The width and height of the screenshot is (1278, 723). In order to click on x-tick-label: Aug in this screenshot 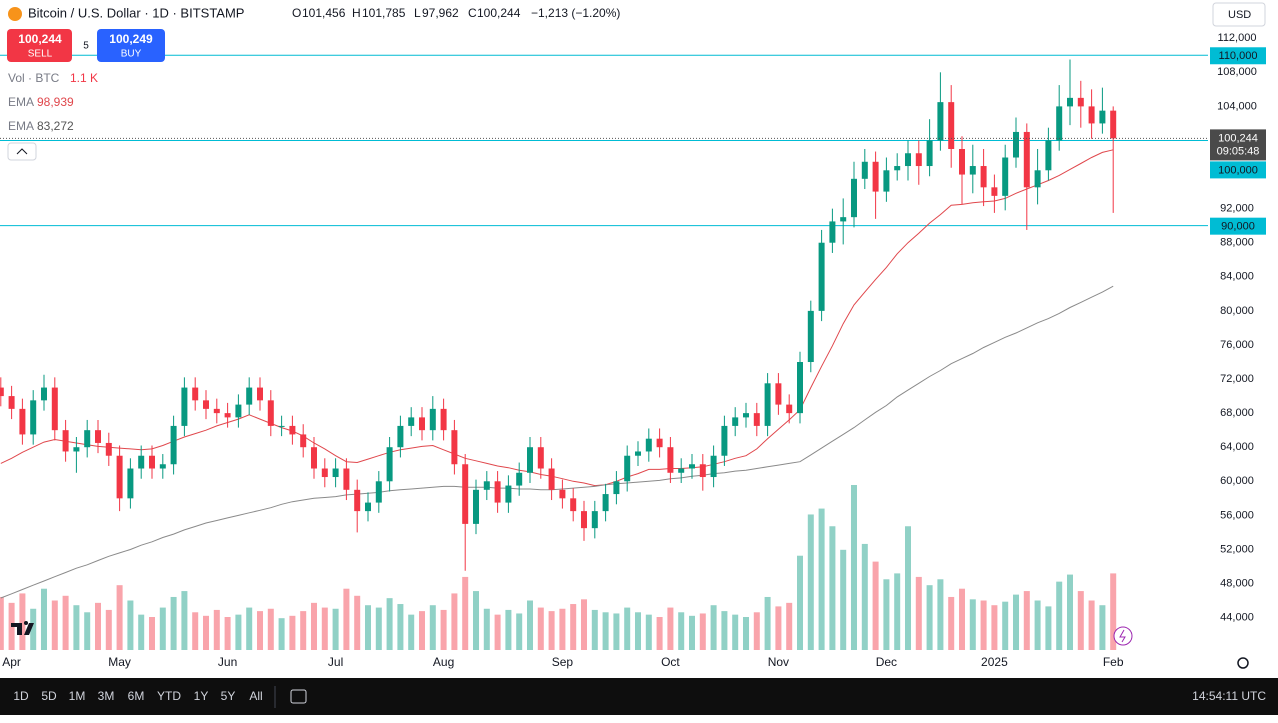, I will do `click(443, 662)`.